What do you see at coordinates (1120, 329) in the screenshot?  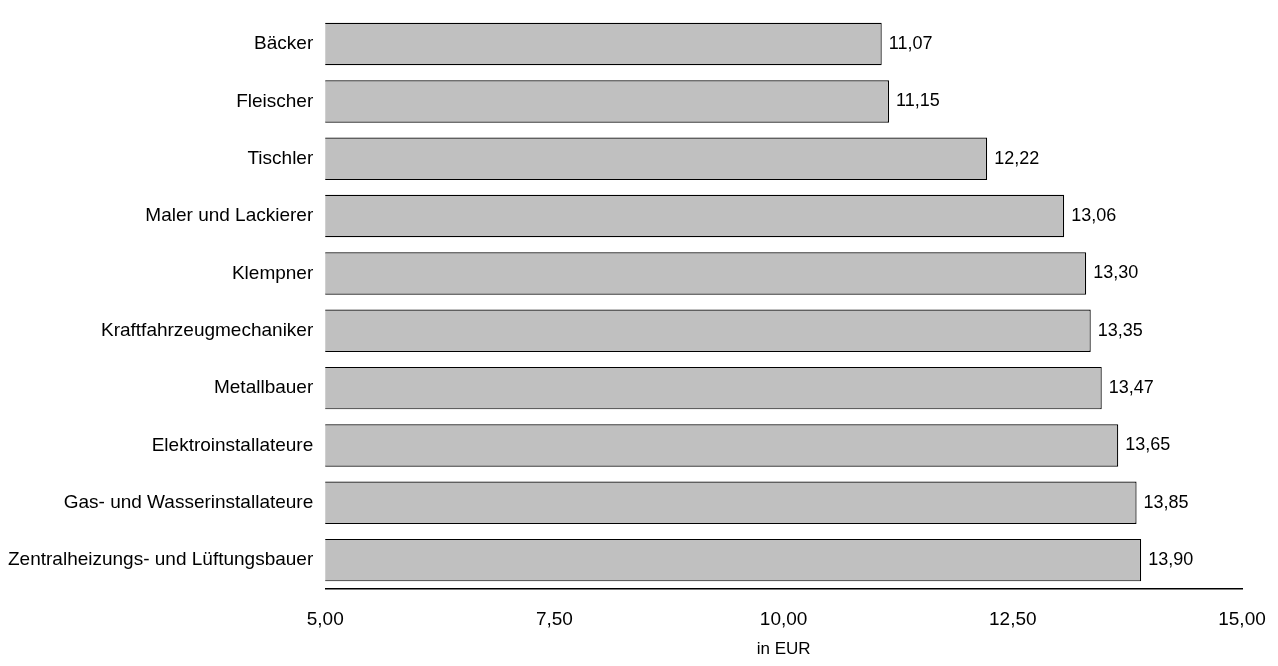 I see `data-label: 13,35` at bounding box center [1120, 329].